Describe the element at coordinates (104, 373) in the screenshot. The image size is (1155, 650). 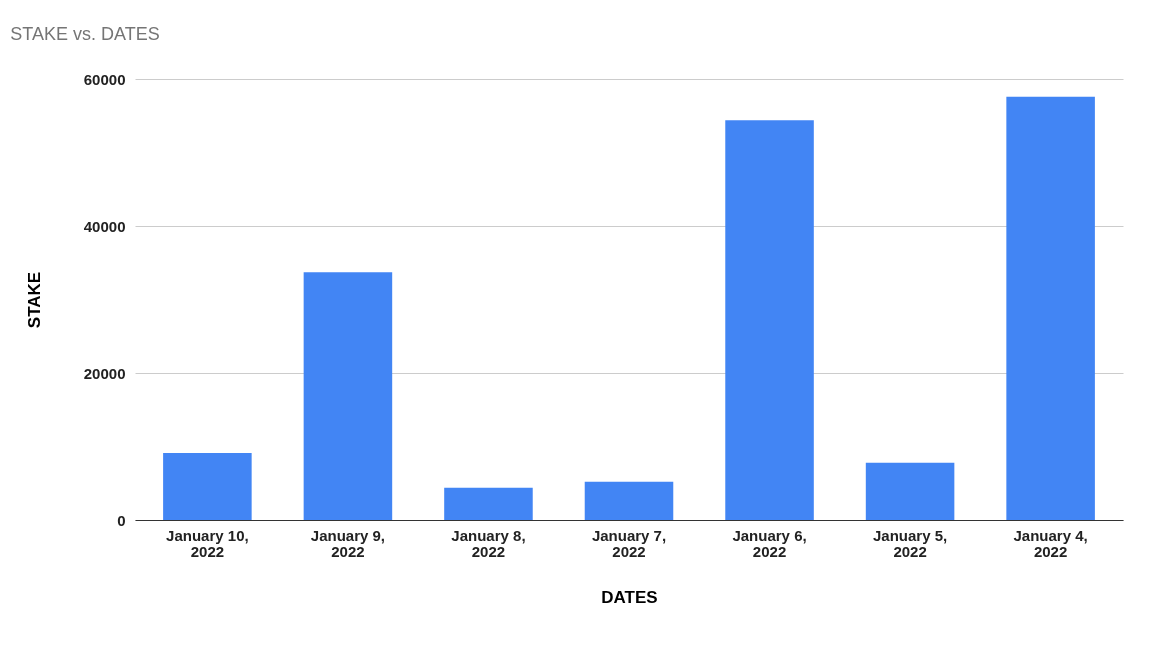
I see `y-tick-label: 20000` at that location.